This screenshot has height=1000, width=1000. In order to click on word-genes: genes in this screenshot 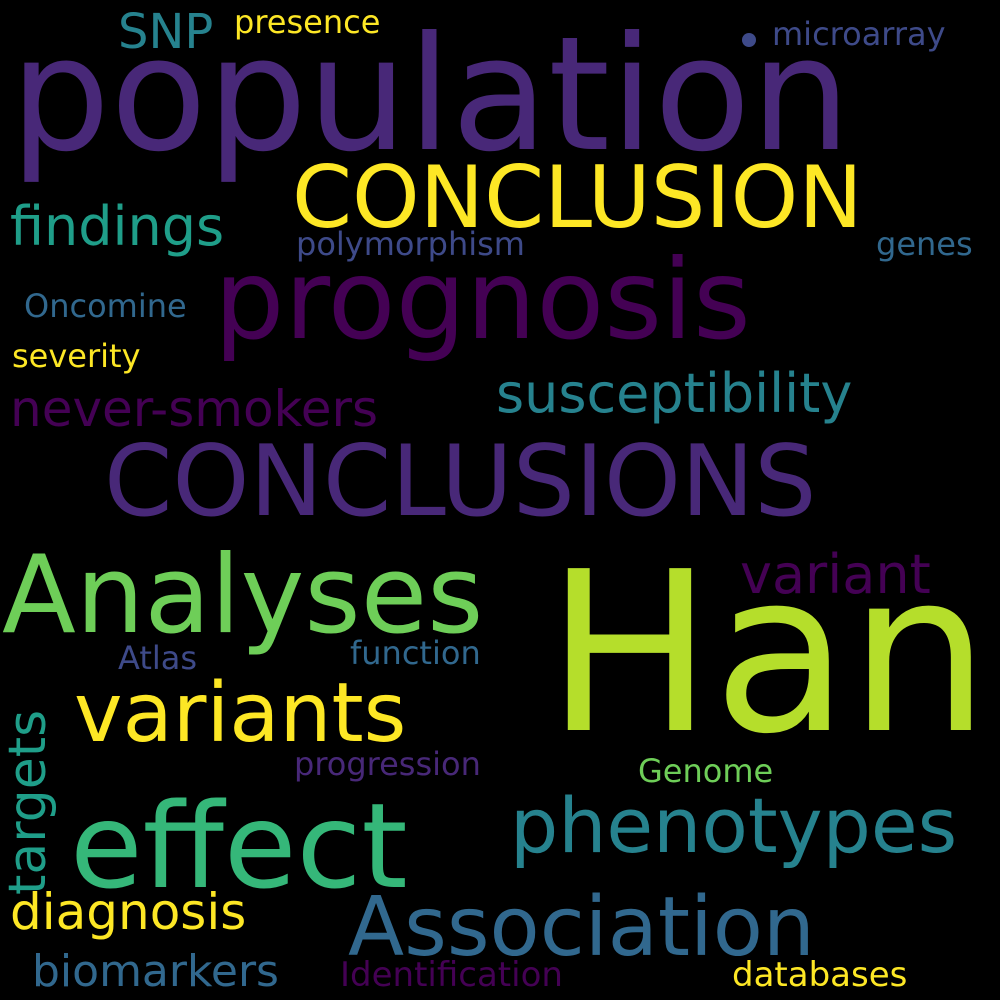, I will do `click(924, 244)`.